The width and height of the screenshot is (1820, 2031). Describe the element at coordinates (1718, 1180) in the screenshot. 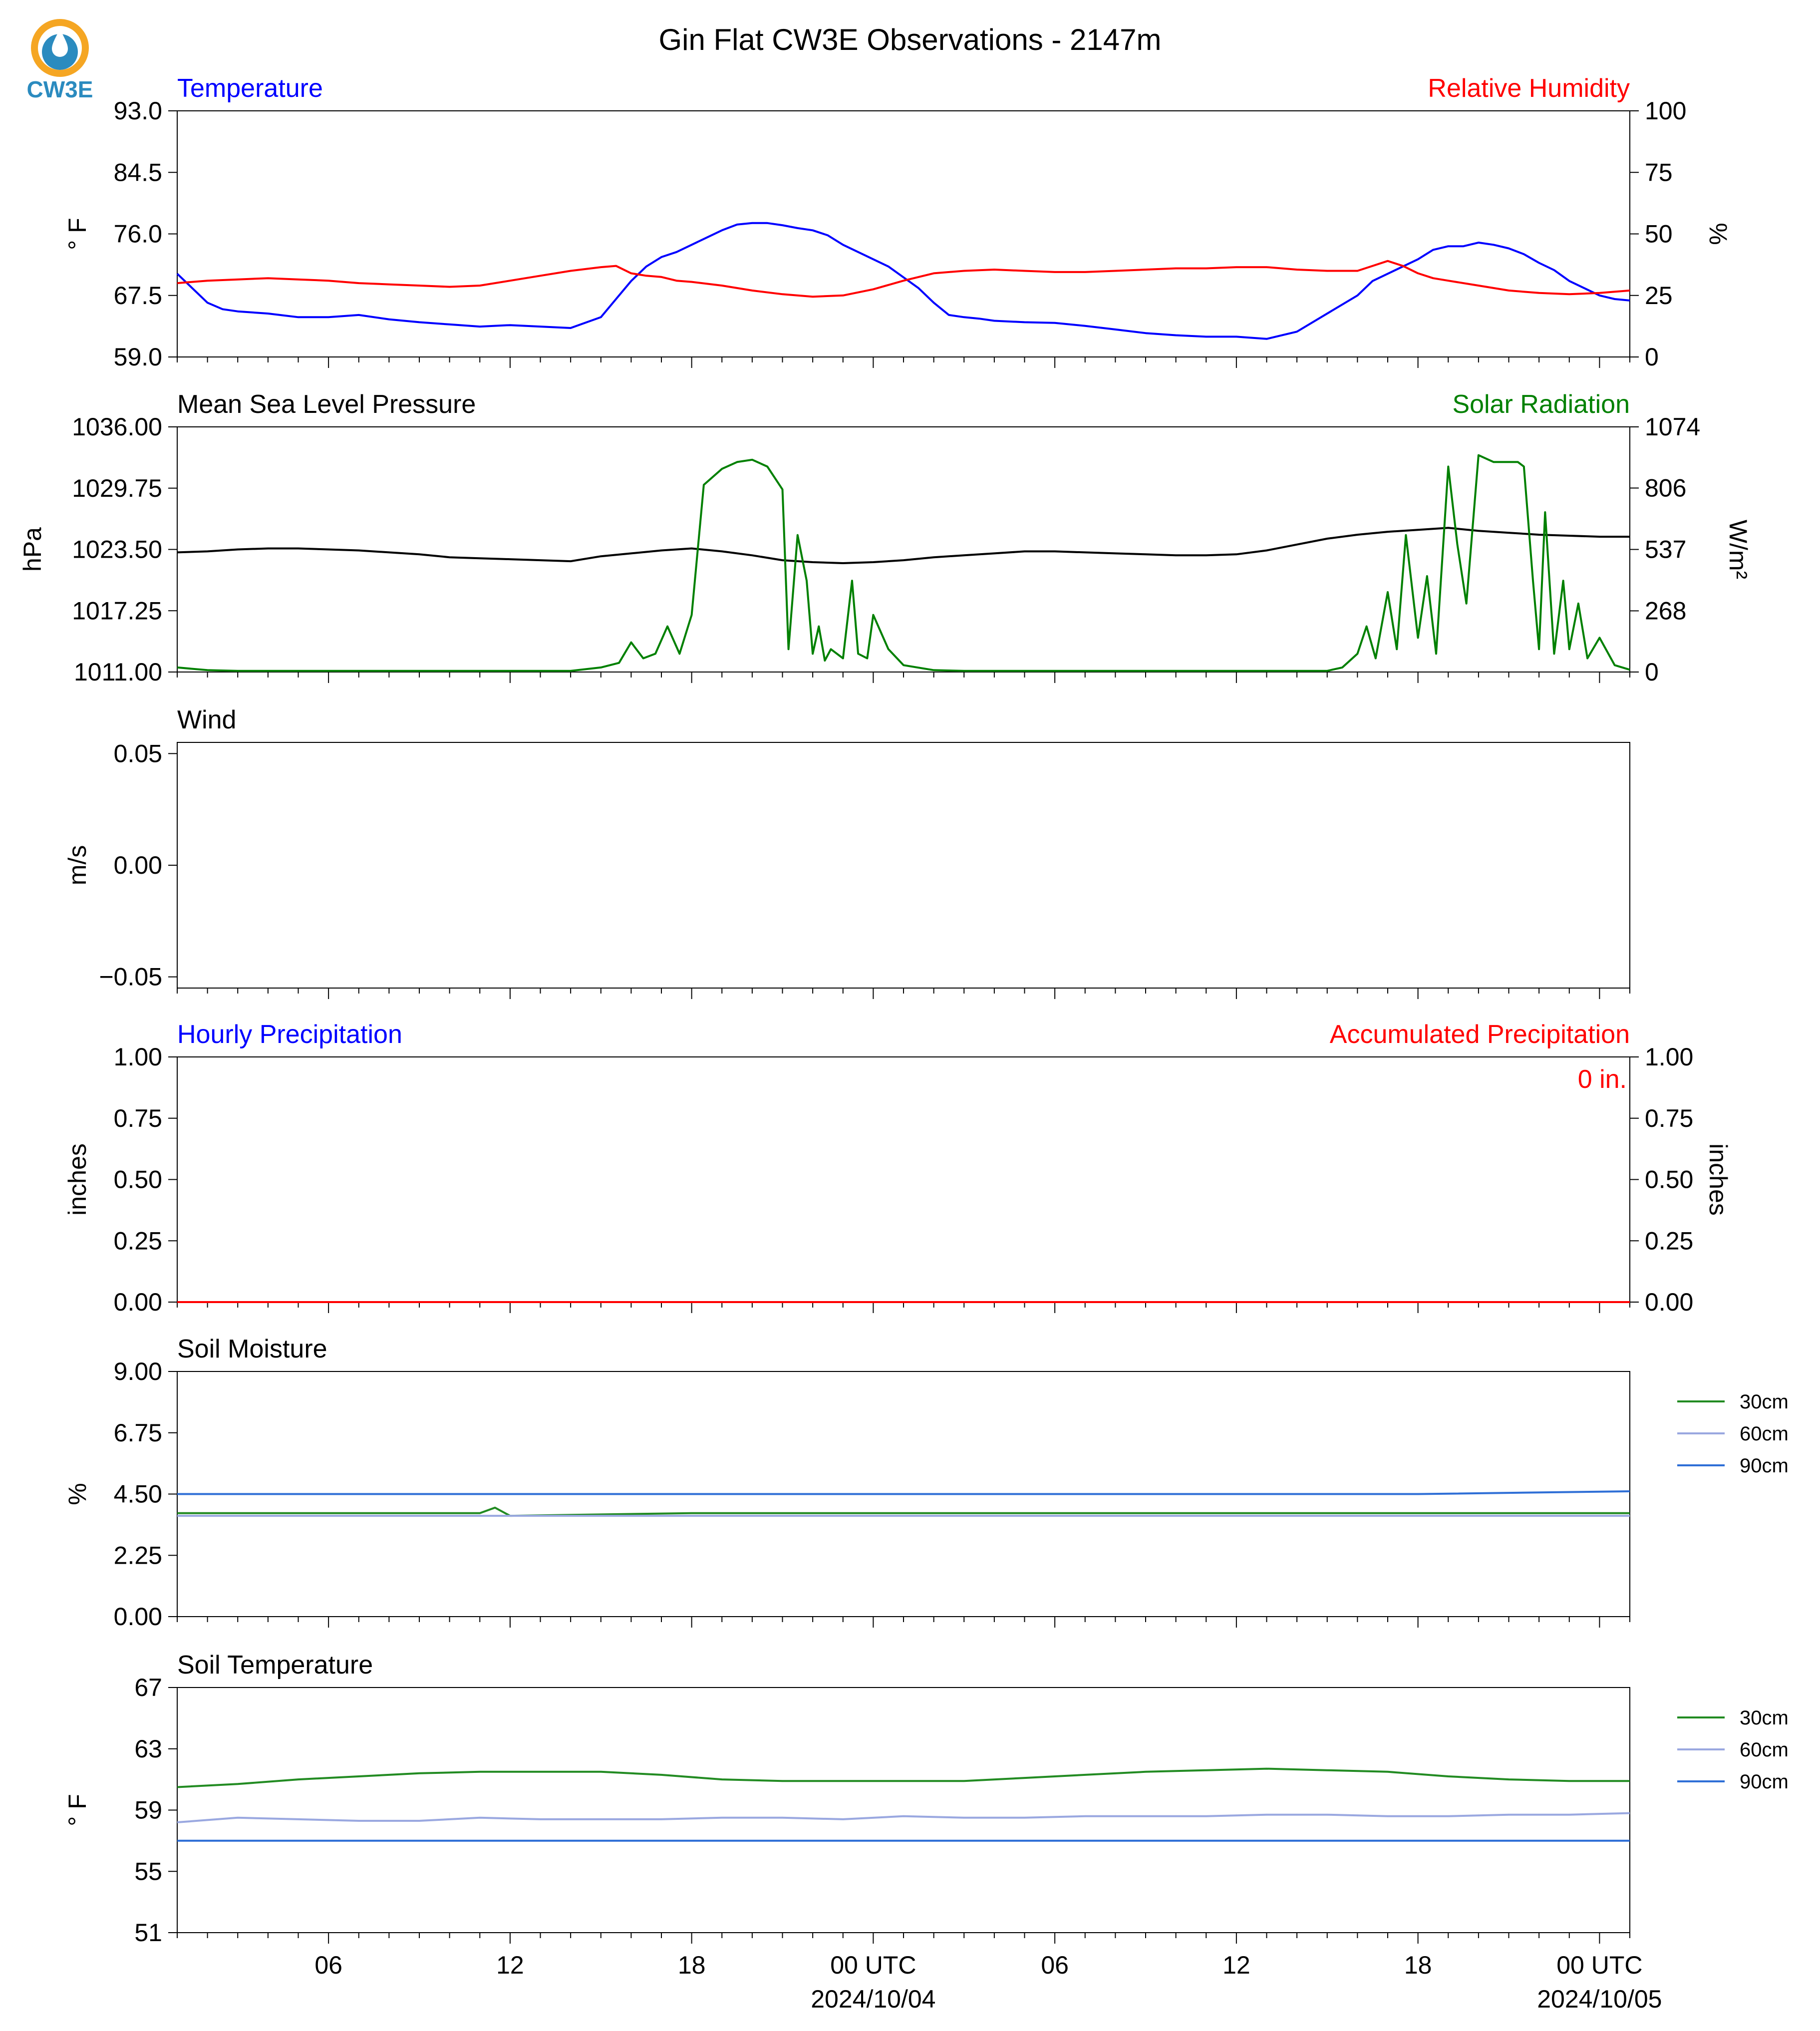

I see `y-right-axis-label: inches` at that location.